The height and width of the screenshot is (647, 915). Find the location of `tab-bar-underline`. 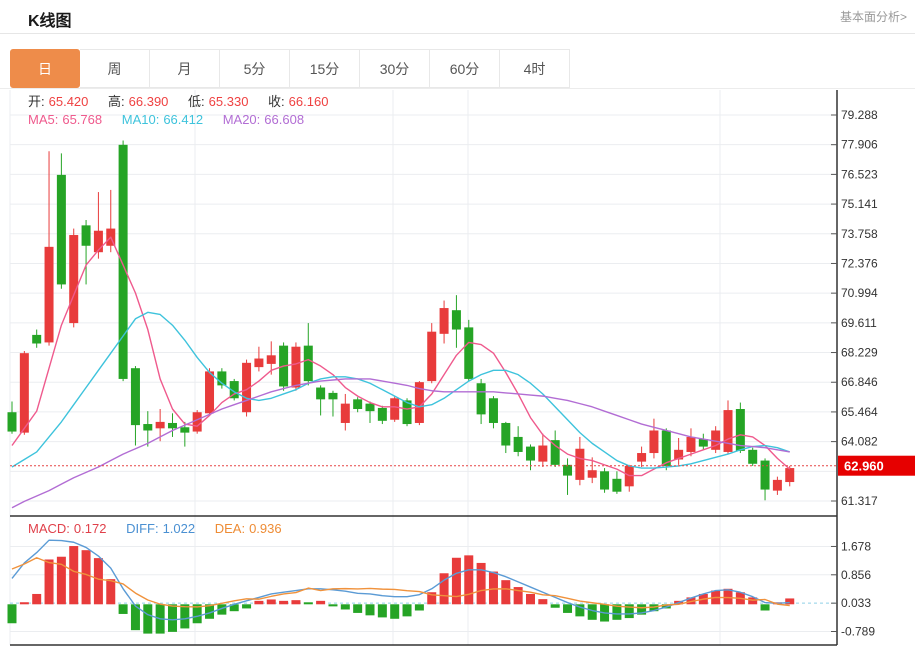

tab-bar-underline is located at coordinates (457, 88).